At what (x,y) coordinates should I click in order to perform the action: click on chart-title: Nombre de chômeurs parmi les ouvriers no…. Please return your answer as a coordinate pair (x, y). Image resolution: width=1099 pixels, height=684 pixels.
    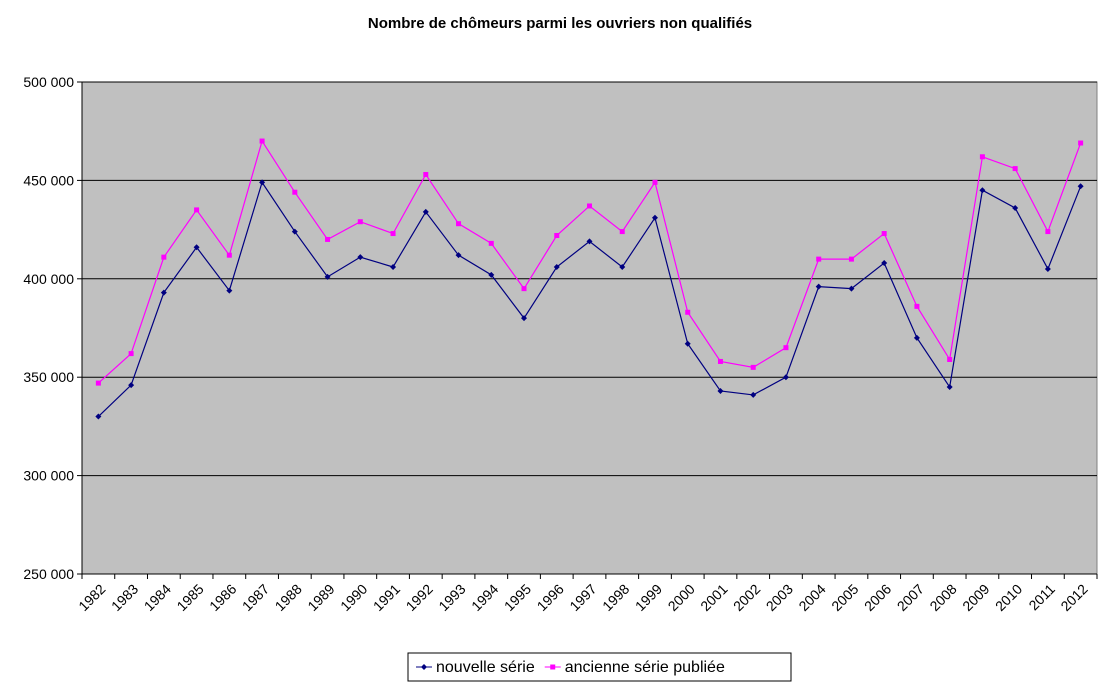
    Looking at the image, I should click on (560, 23).